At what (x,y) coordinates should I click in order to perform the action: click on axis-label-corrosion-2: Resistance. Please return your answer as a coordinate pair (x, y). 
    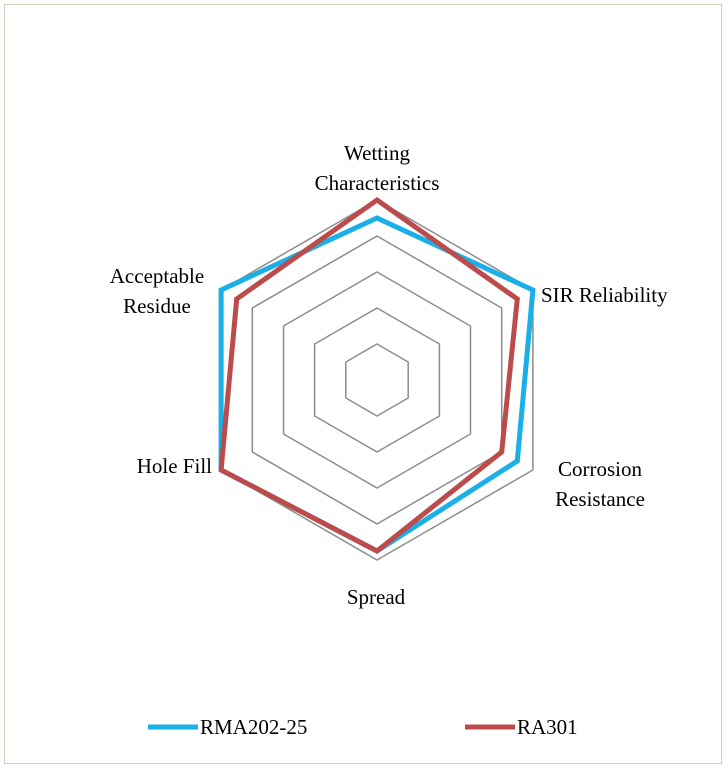
    Looking at the image, I should click on (600, 499).